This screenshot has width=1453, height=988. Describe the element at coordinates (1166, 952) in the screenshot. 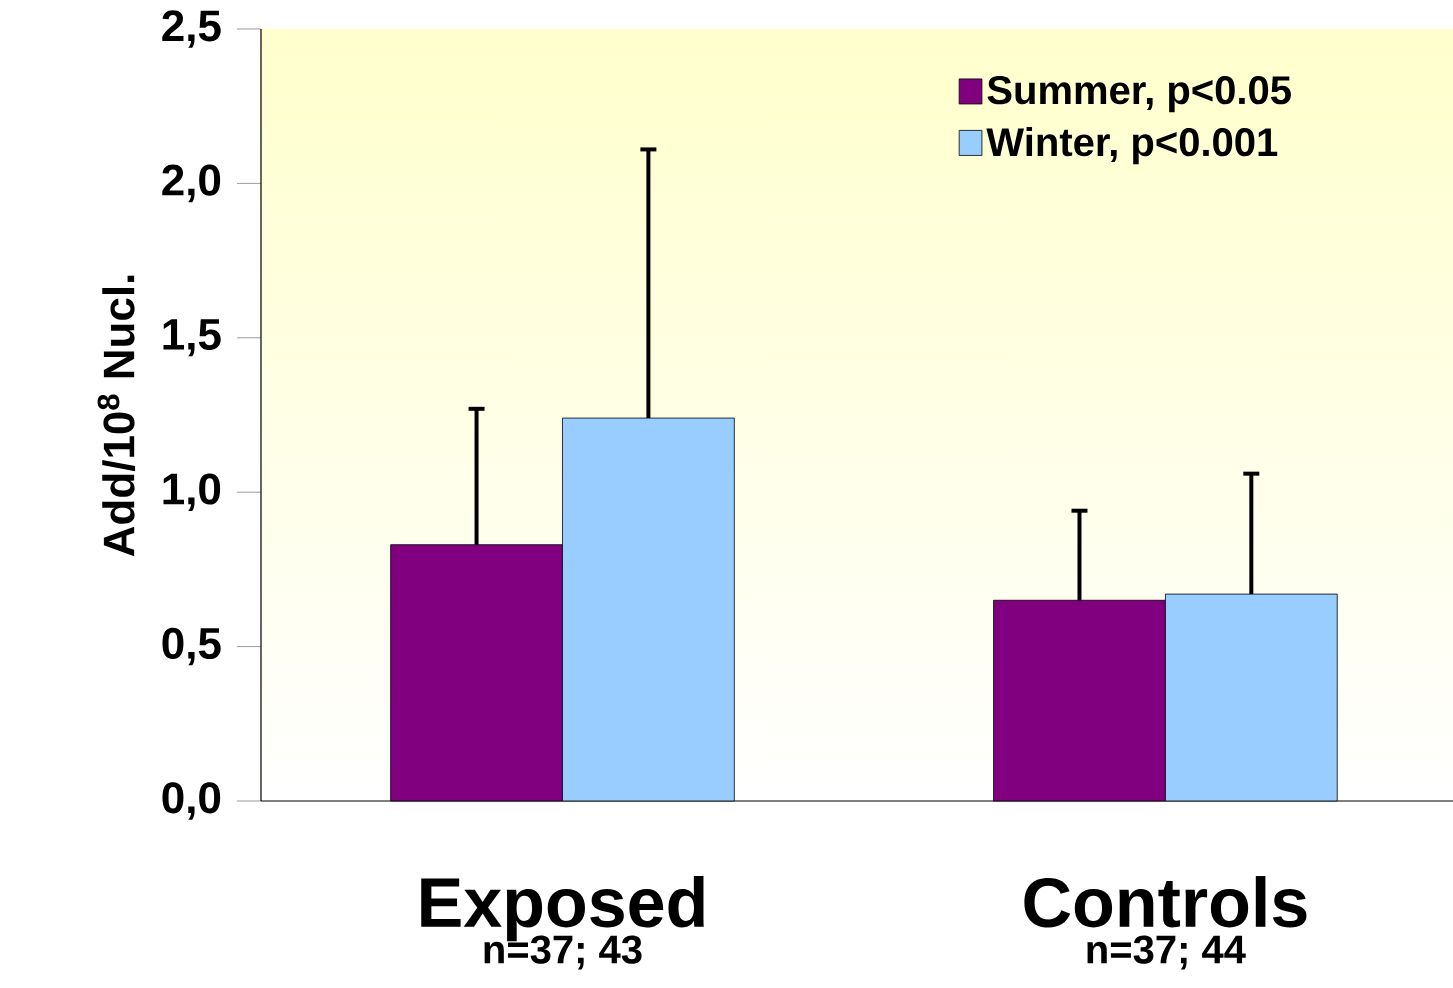

I see `text: n=37; 44` at that location.